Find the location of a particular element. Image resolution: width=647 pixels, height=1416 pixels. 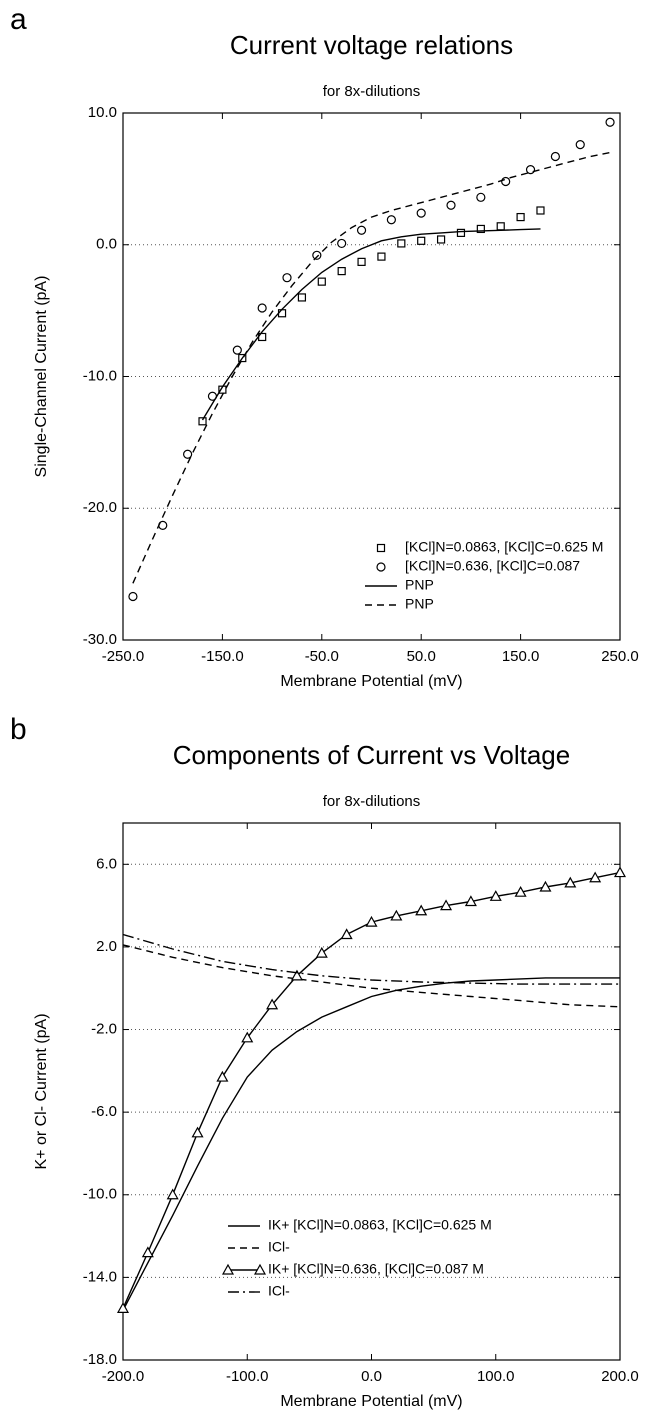

y-tick-label: 2.0 is located at coordinates (106, 946).